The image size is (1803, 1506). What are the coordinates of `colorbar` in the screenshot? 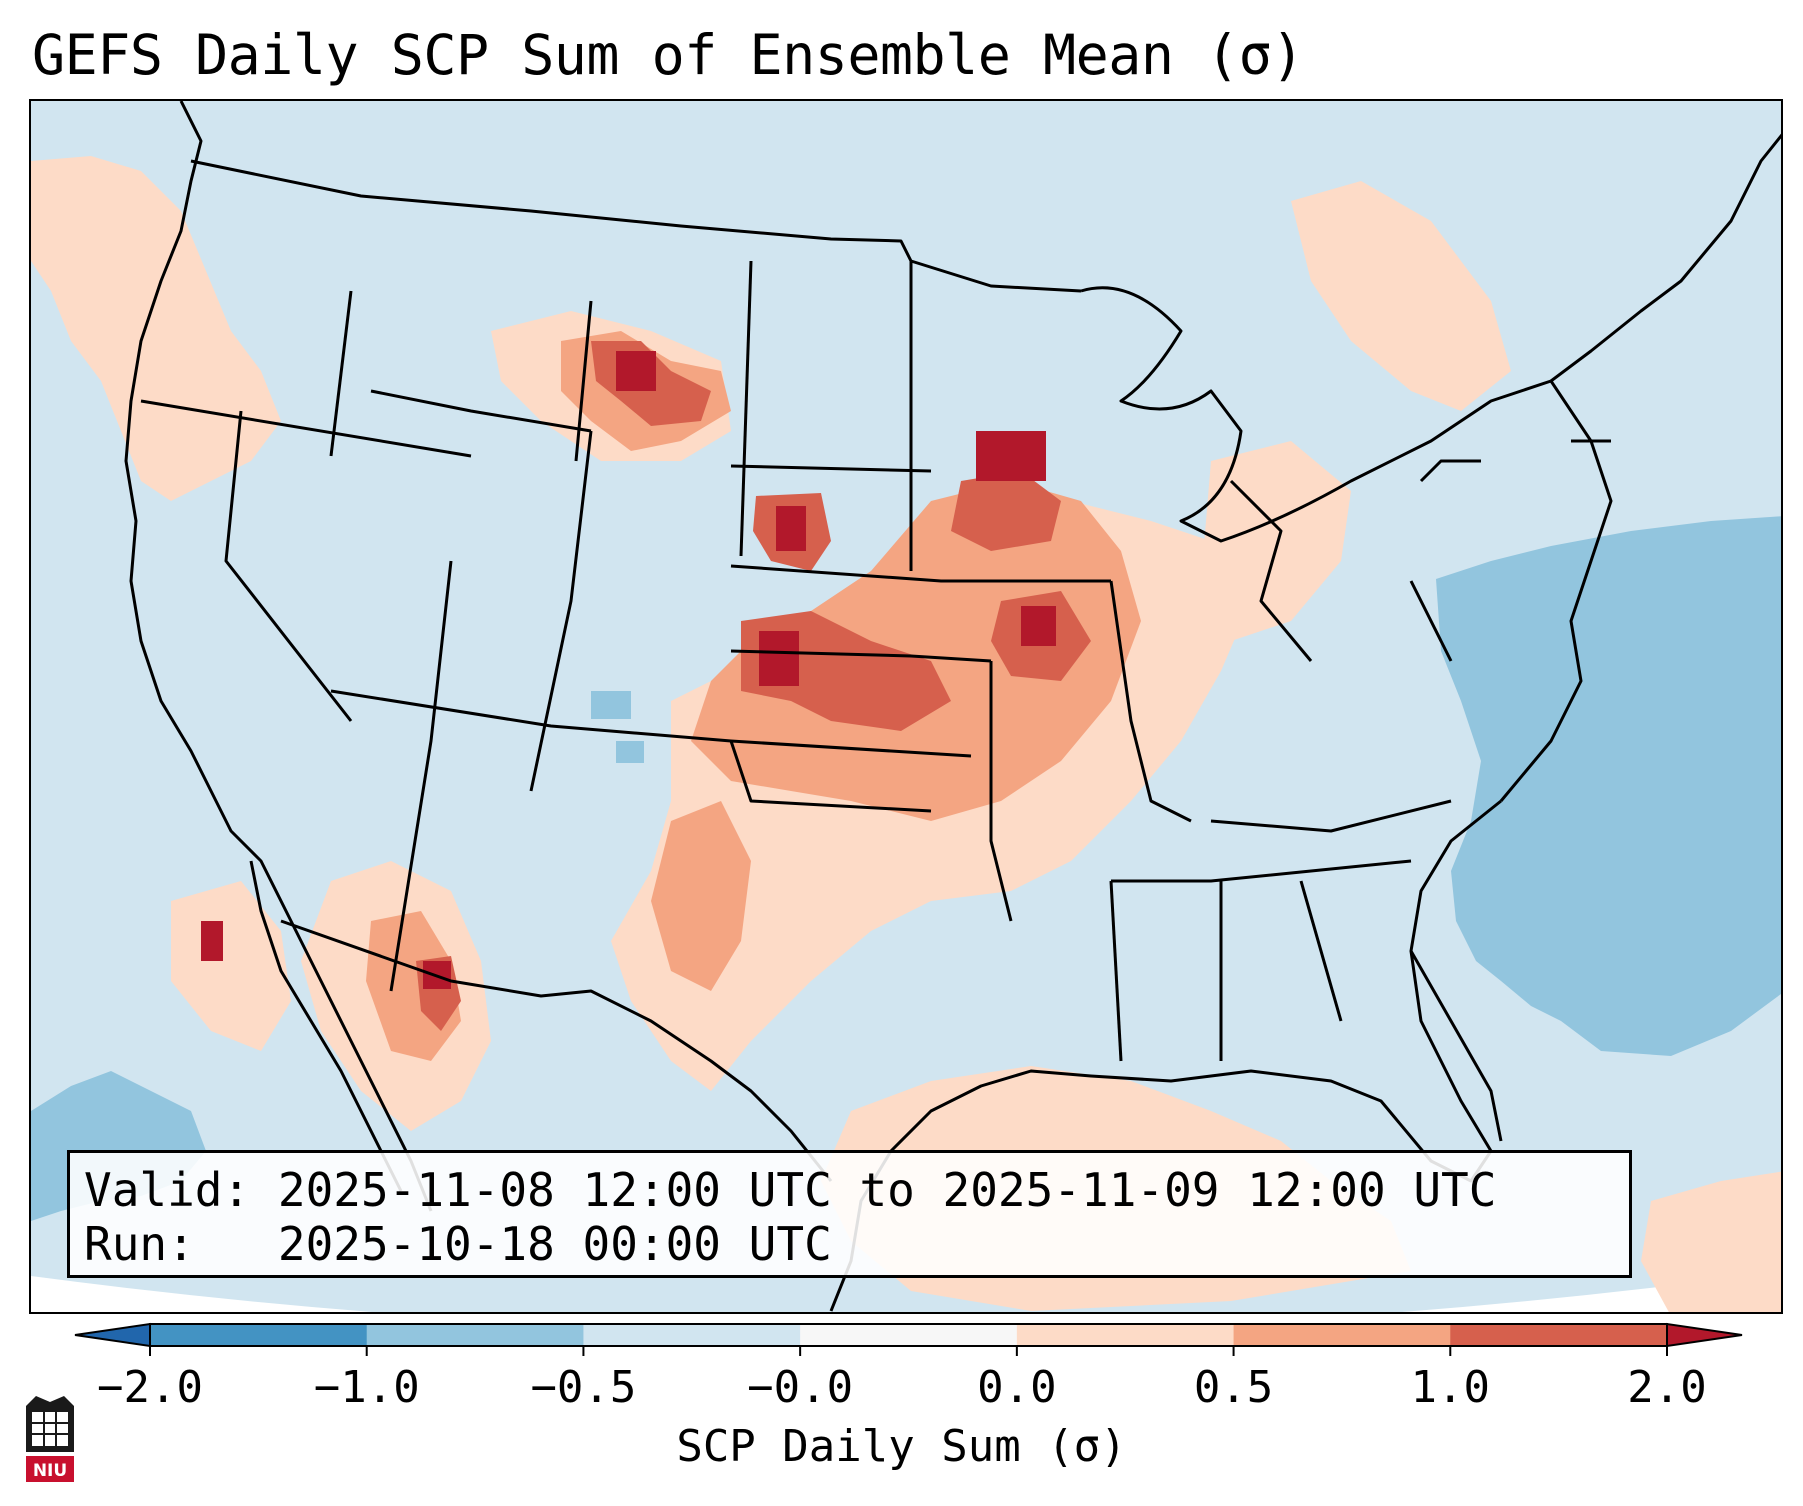 It's located at (908, 1339).